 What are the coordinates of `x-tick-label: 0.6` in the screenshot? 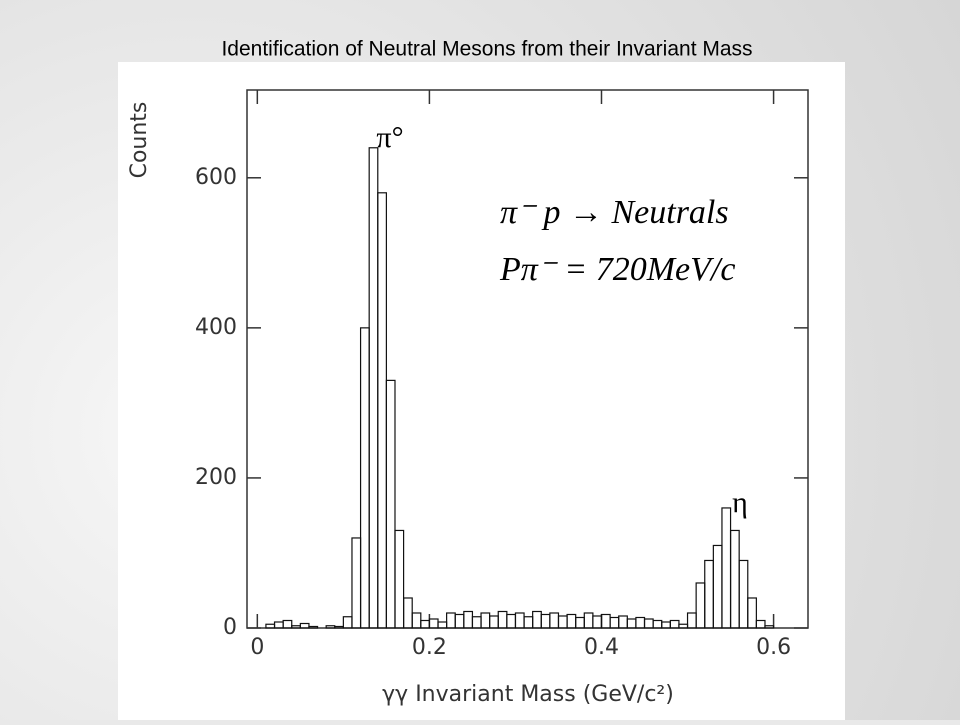 It's located at (773, 647).